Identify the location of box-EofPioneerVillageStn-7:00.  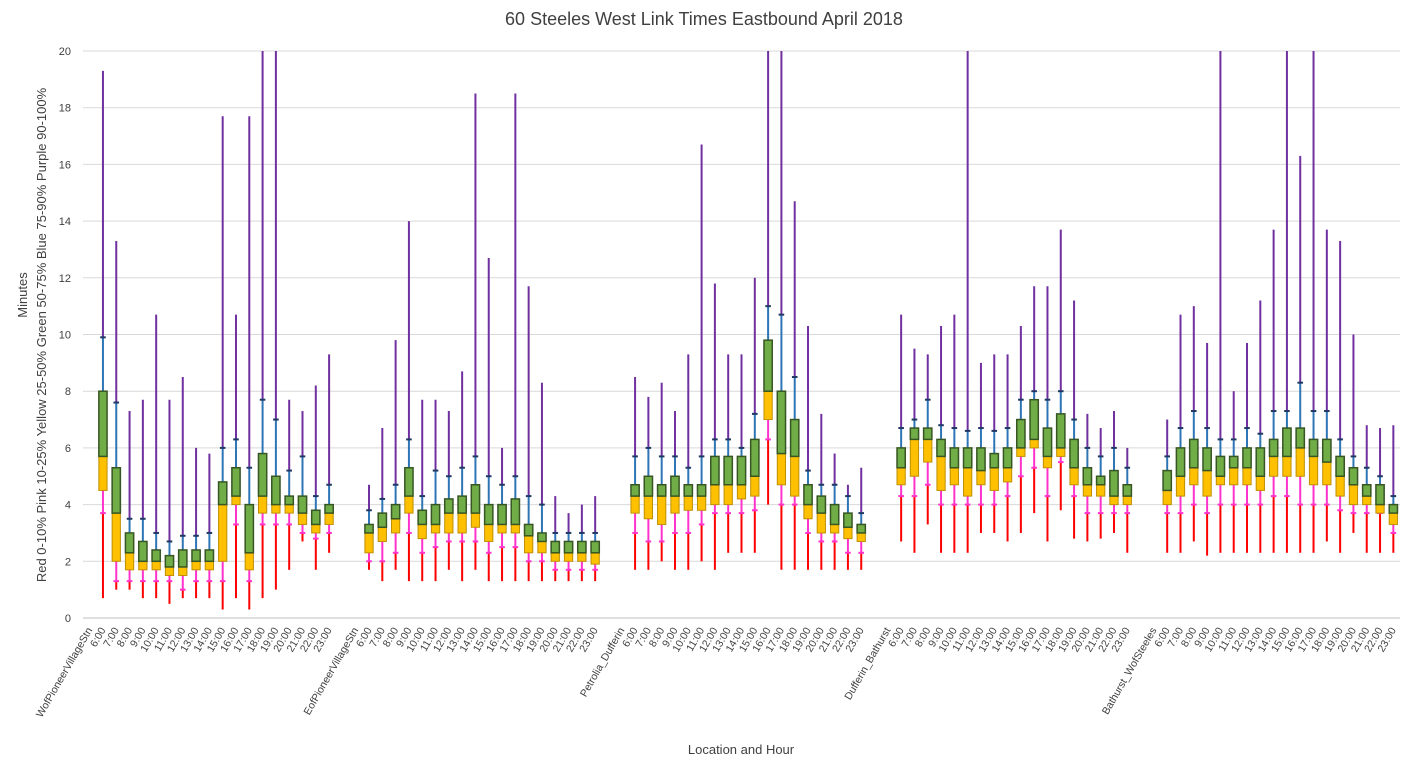
(382, 505).